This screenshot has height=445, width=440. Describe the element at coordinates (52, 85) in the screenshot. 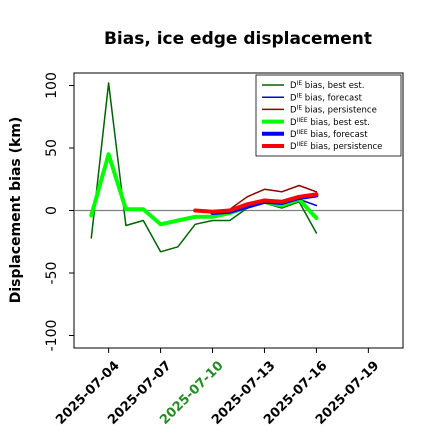

I see `y-tick-label: 100` at that location.